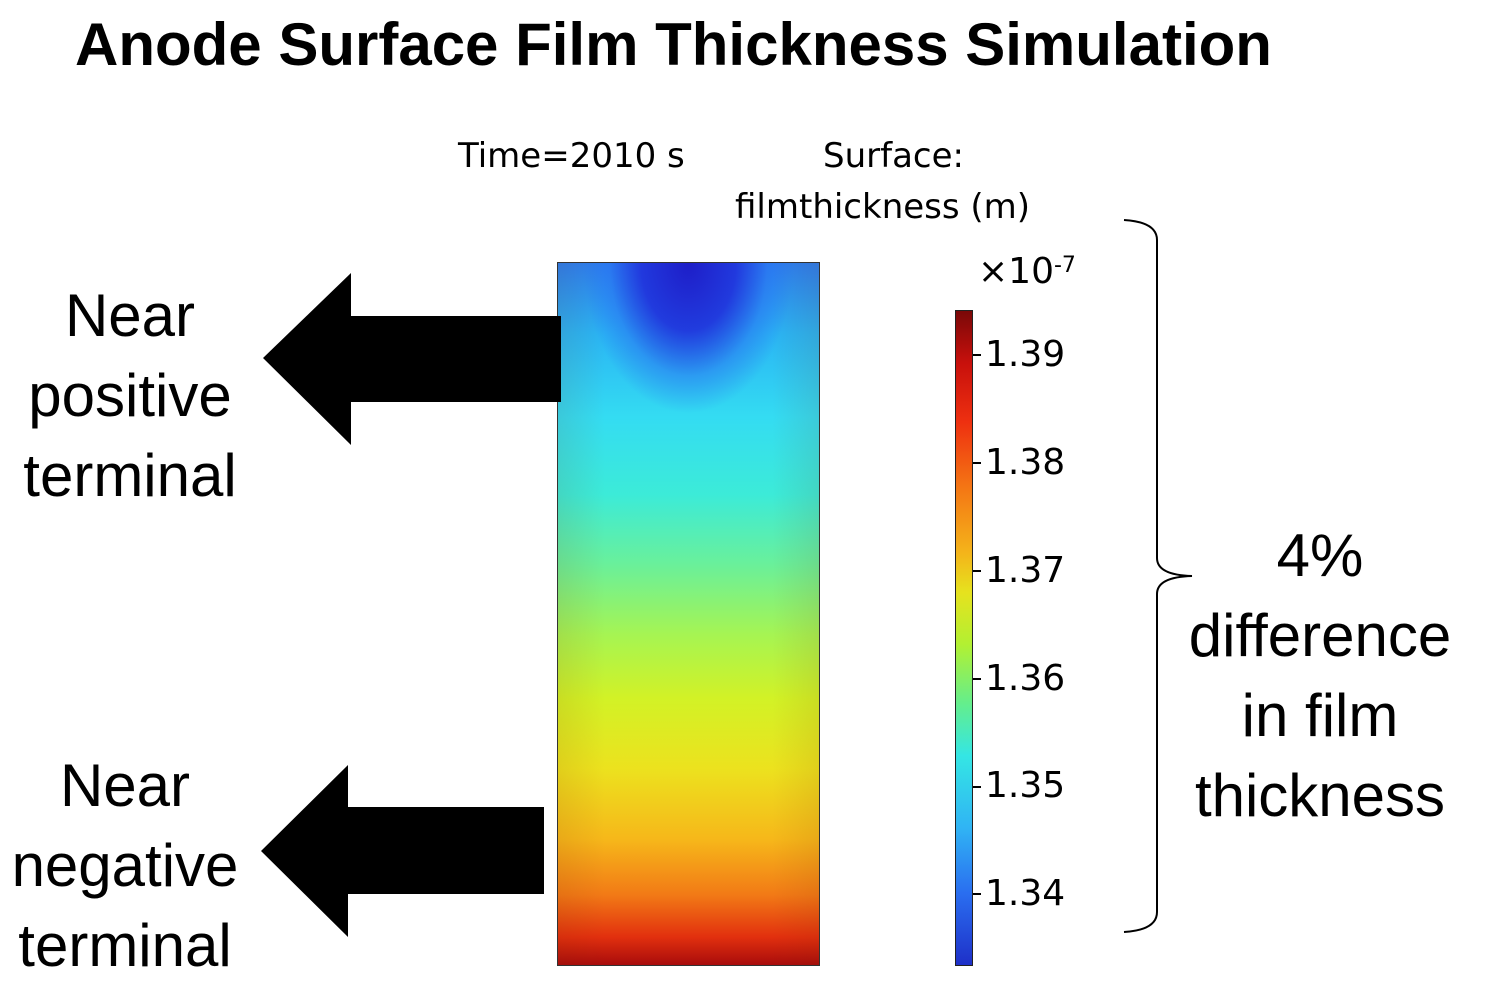  Describe the element at coordinates (1320, 676) in the screenshot. I see `thickness-difference-note: 4% difference in film thickness` at that location.